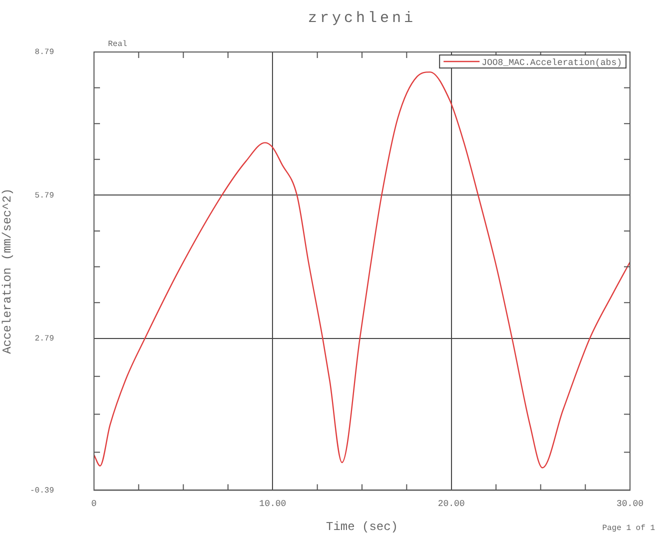 The height and width of the screenshot is (535, 659). What do you see at coordinates (451, 503) in the screenshot?
I see `x-tick-label: 20.00` at bounding box center [451, 503].